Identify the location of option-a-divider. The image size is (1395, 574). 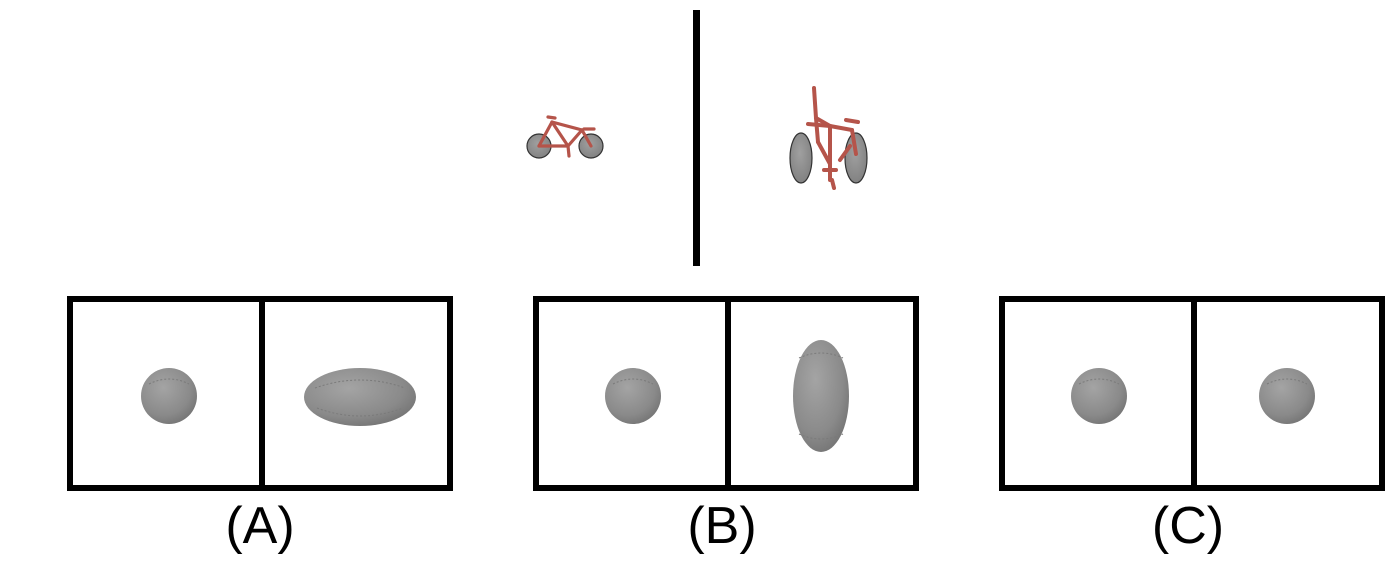
(262, 393).